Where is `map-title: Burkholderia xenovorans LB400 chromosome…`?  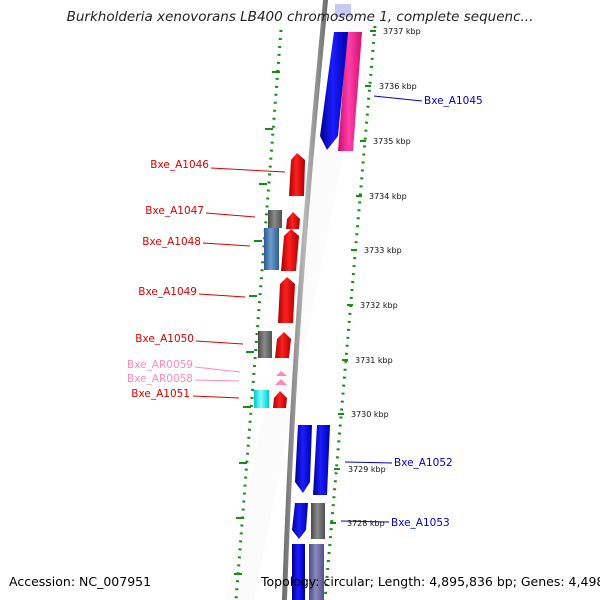 map-title: Burkholderia xenovorans LB400 chromosome… is located at coordinates (300, 17).